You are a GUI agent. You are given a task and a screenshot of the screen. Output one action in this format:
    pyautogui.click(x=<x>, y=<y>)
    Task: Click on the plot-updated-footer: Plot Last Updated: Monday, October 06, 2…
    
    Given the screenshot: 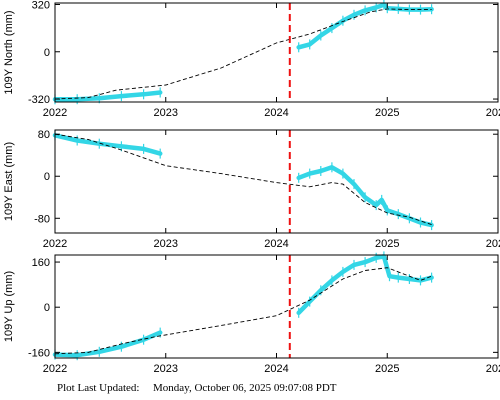 What is the action you would take?
    pyautogui.click(x=250, y=391)
    